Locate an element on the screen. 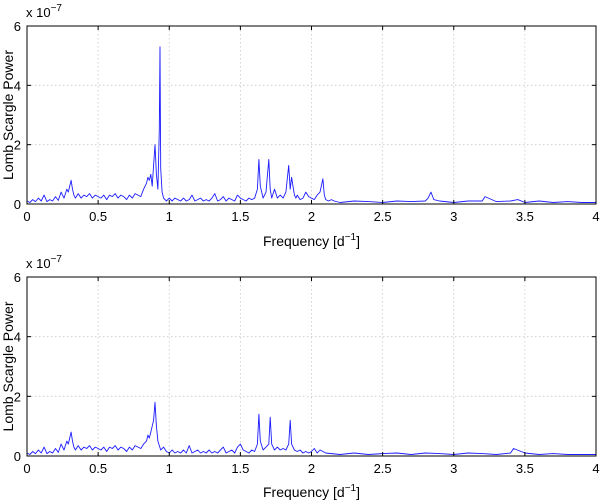  series-line is located at coordinates (311, 428).